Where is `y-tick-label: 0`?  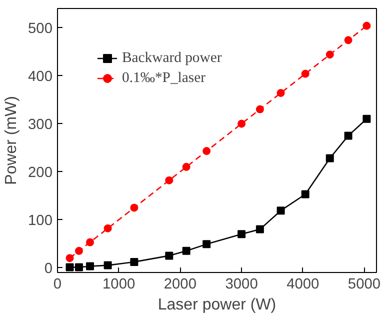 y-tick-label: 0 is located at coordinates (48, 269).